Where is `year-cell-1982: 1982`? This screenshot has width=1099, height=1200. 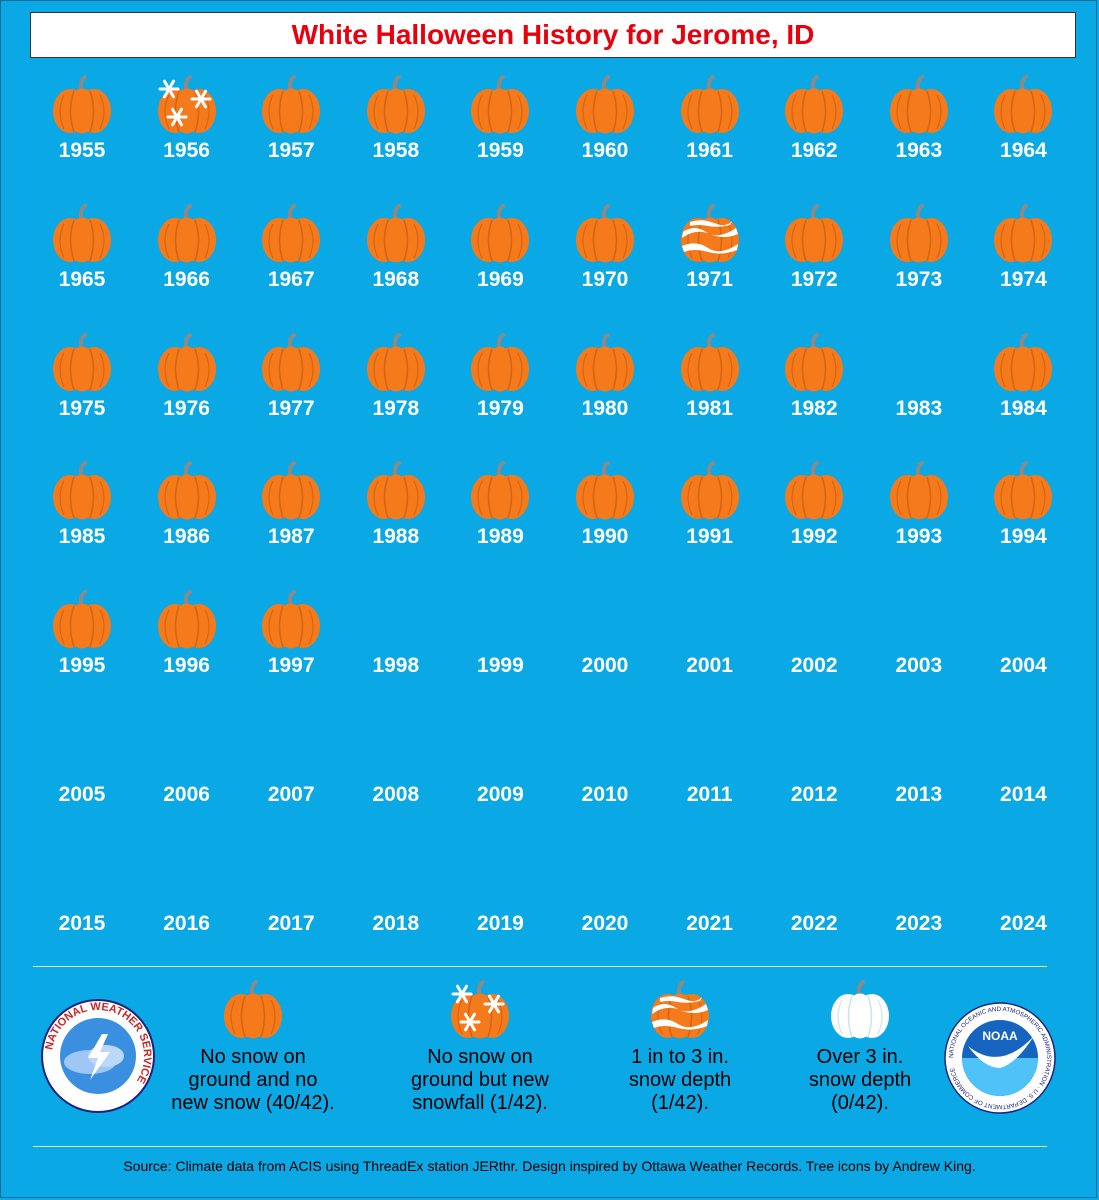
year-cell-1982: 1982 is located at coordinates (814, 396).